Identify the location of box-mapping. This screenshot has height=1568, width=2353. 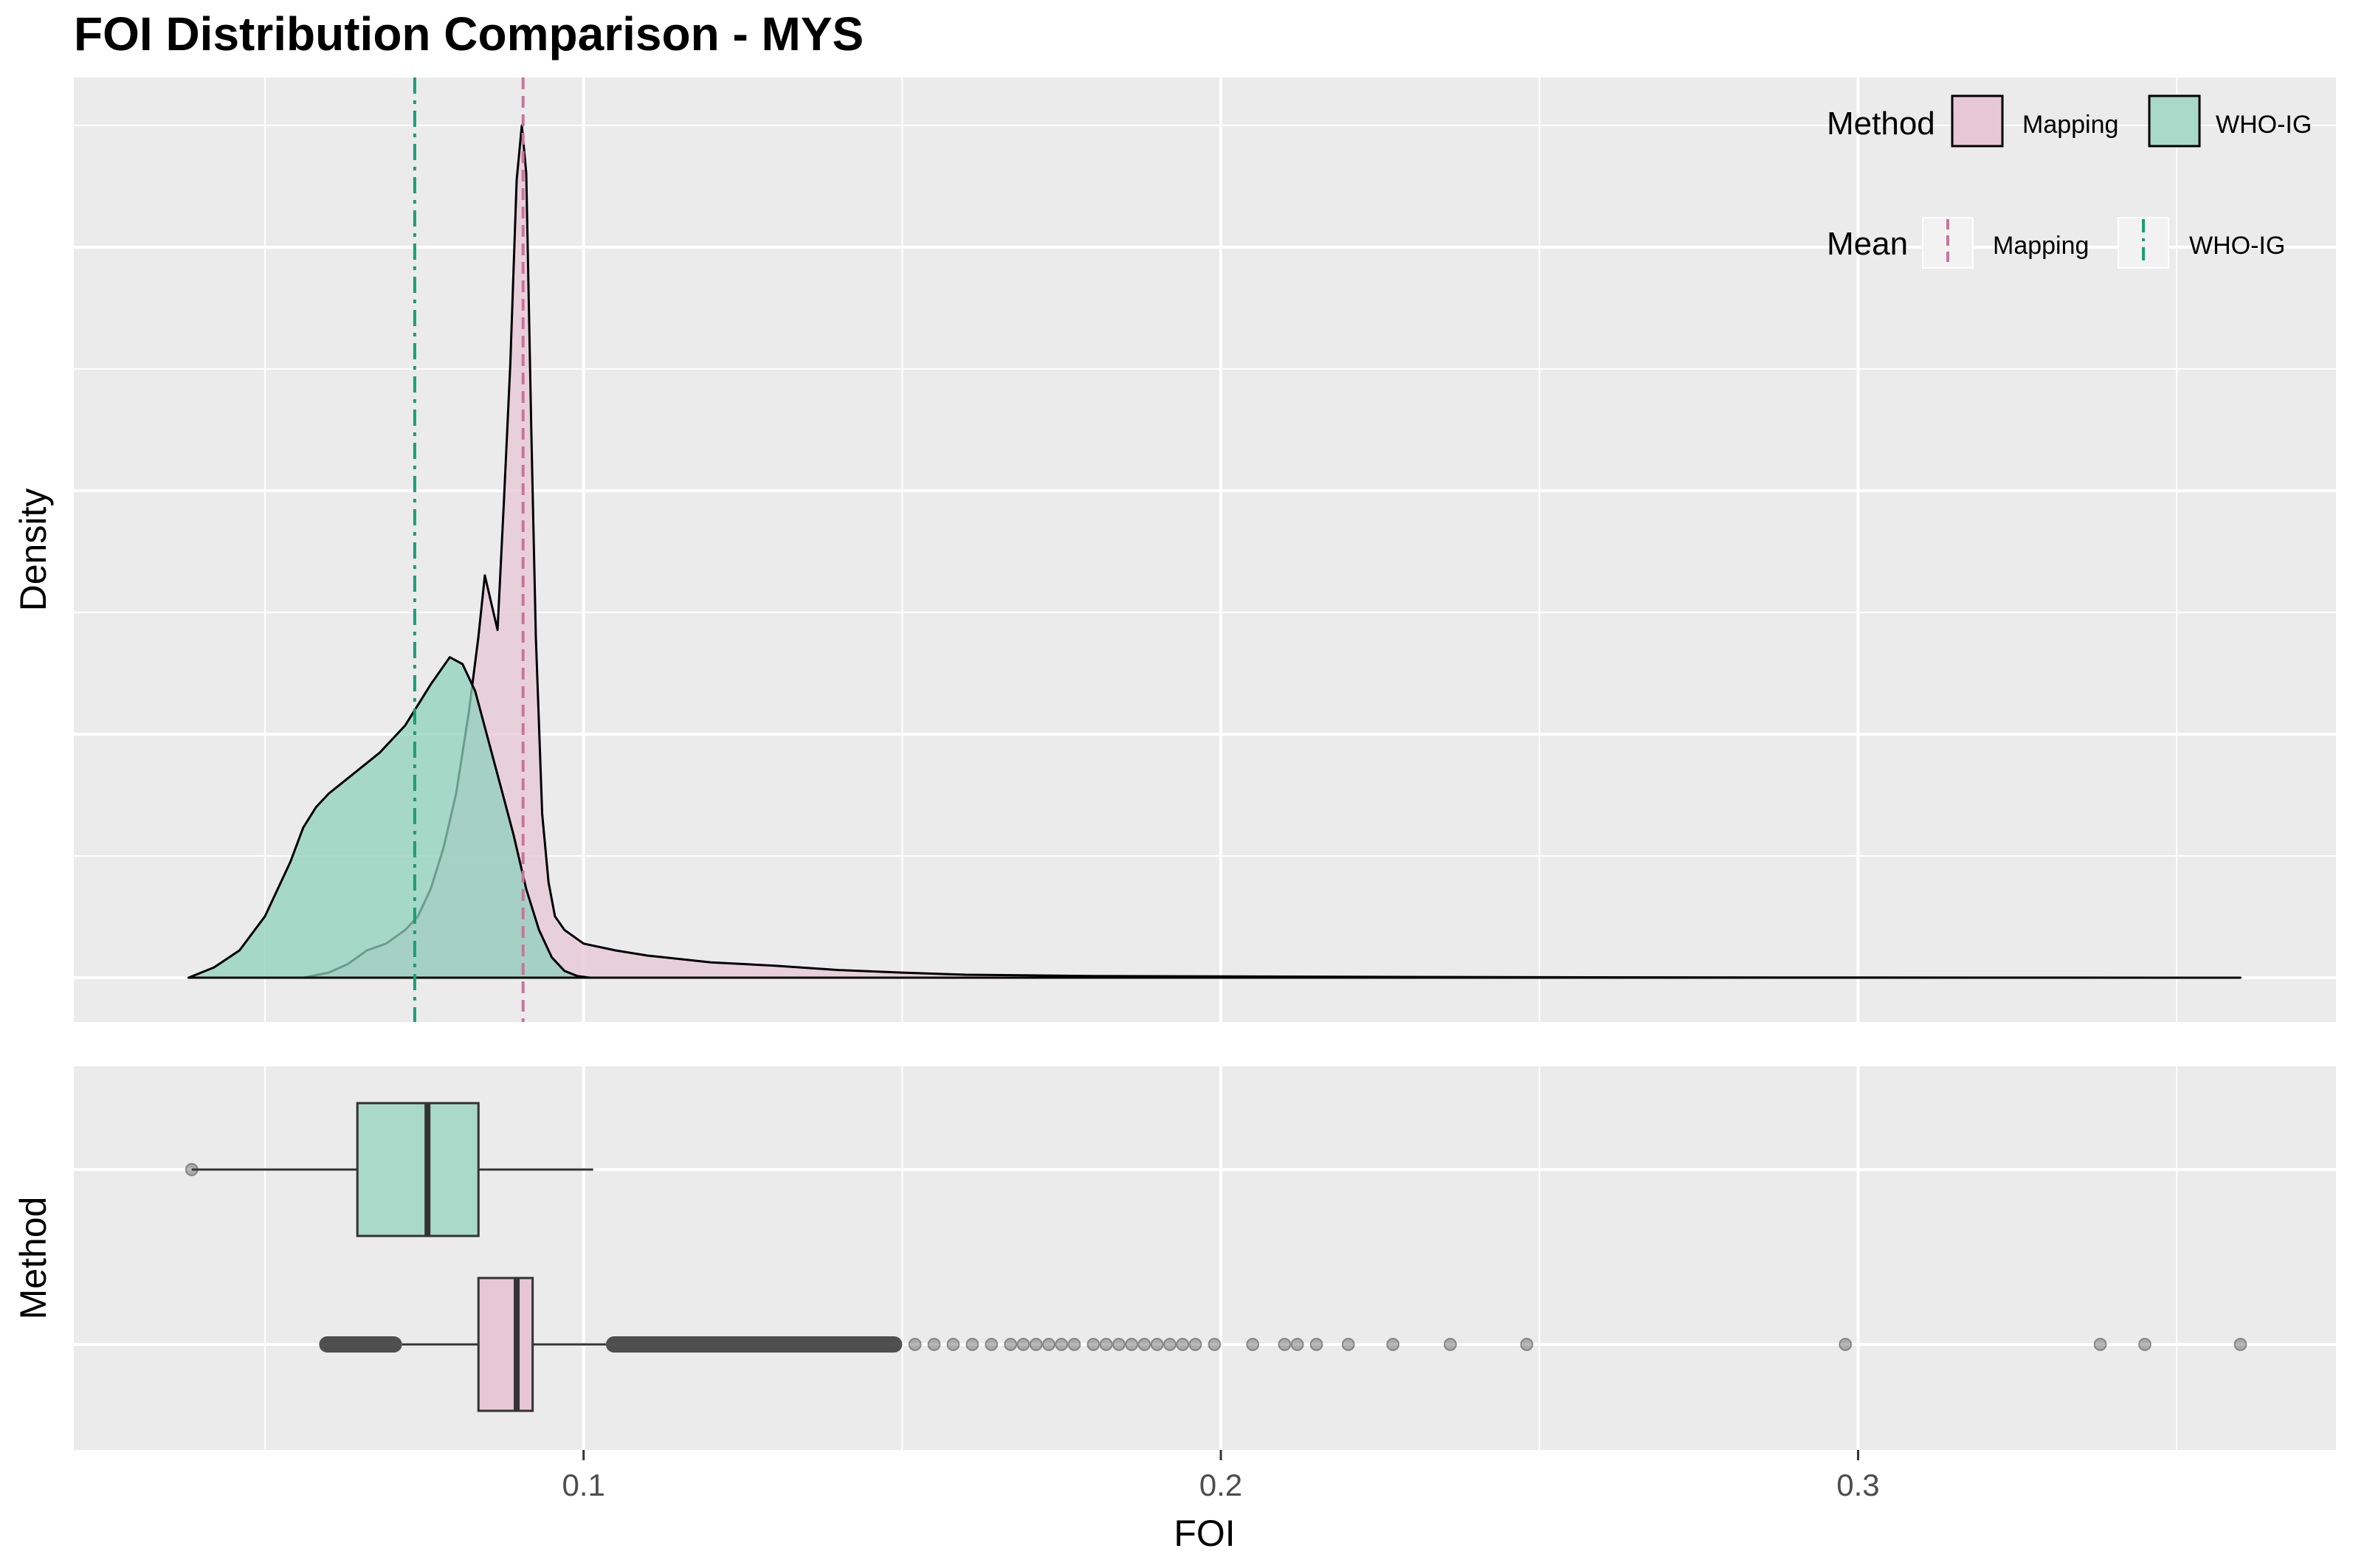
(505, 1344).